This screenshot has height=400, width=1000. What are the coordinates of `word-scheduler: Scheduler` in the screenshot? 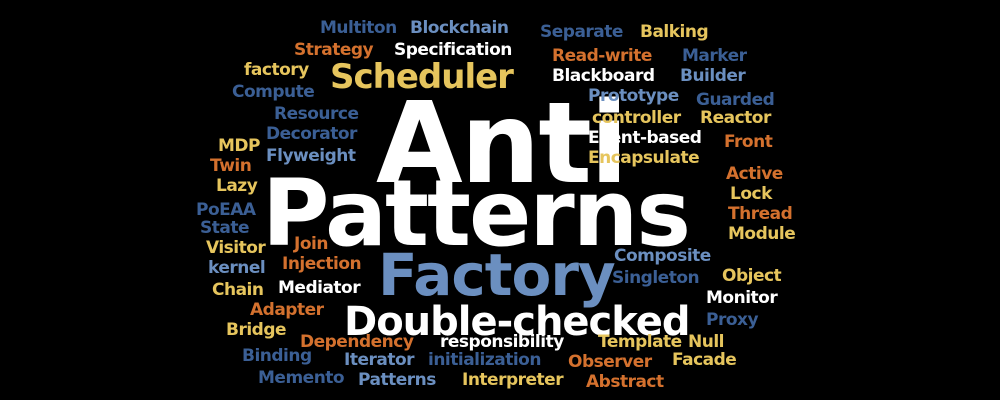 It's located at (422, 77).